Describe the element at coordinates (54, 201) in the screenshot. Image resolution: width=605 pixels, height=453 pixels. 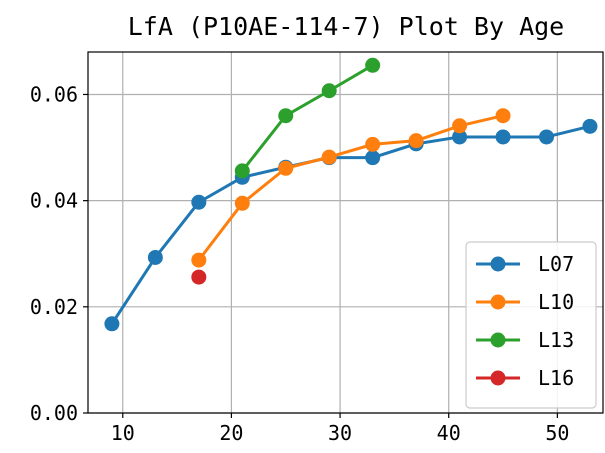
I see `y-tick-label: 0.04` at that location.